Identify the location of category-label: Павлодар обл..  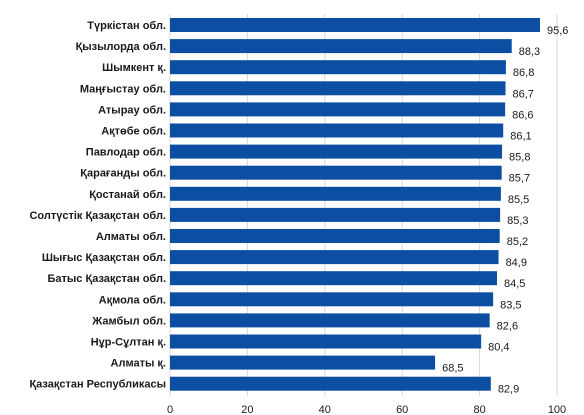
(126, 153).